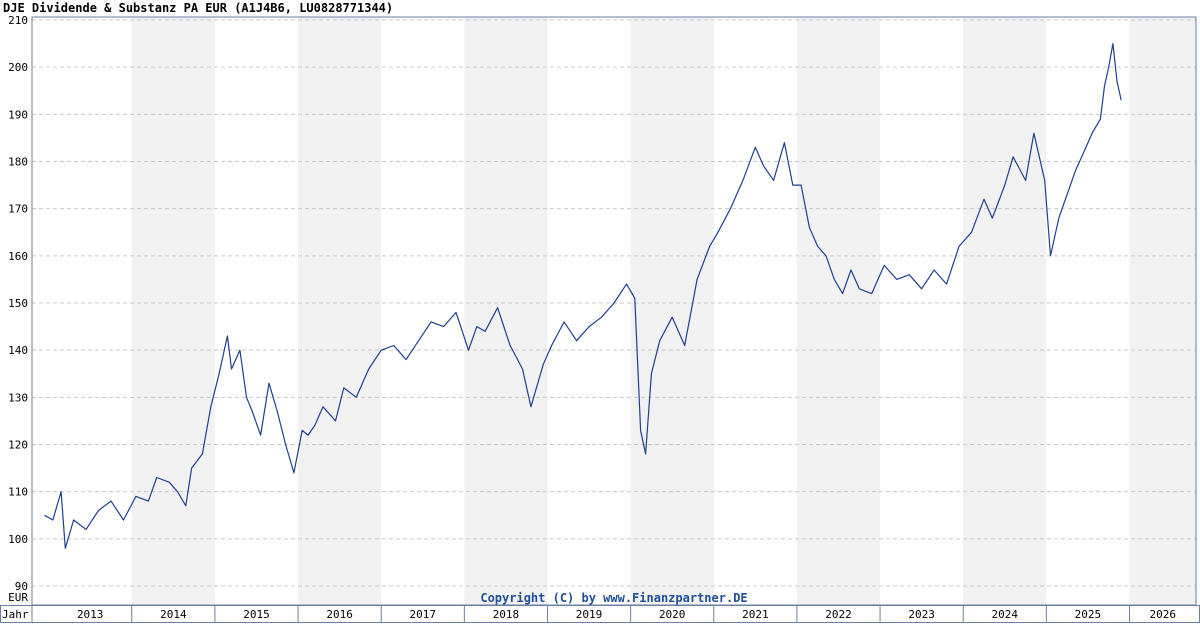 The height and width of the screenshot is (630, 1200). I want to click on x-tick-label-2025: 2025, so click(1088, 614).